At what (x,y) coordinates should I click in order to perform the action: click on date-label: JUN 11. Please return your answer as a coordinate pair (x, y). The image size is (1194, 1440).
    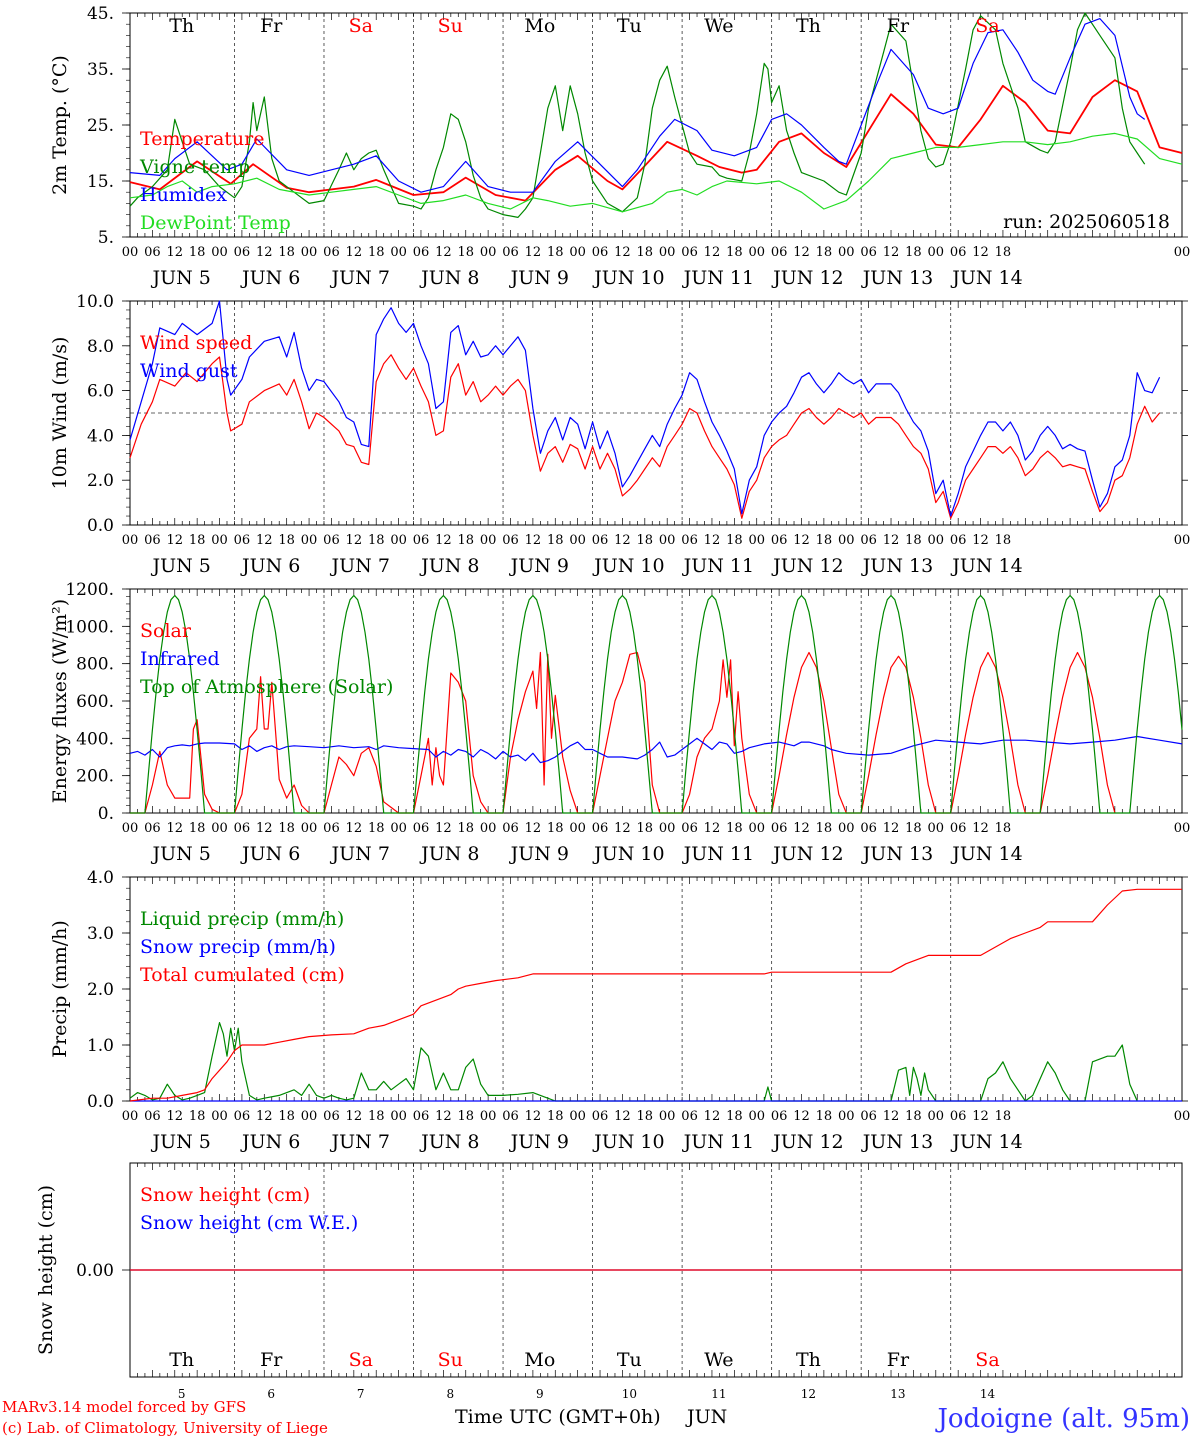
    Looking at the image, I should click on (718, 566).